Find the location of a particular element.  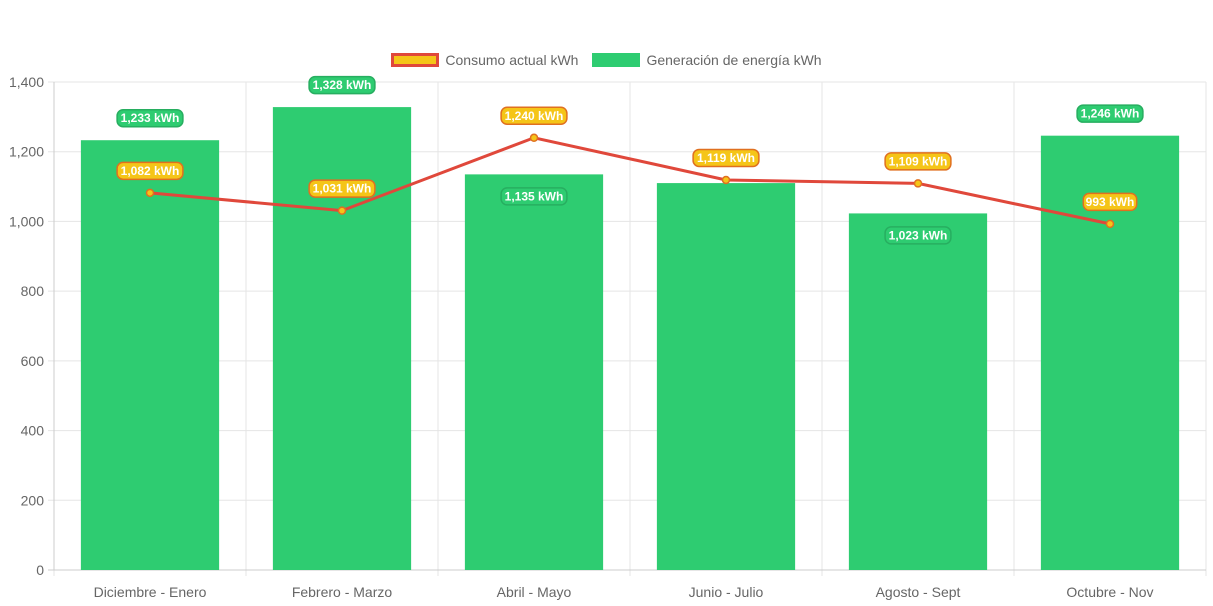

x-tick-label: Abril - Mayo is located at coordinates (534, 592).